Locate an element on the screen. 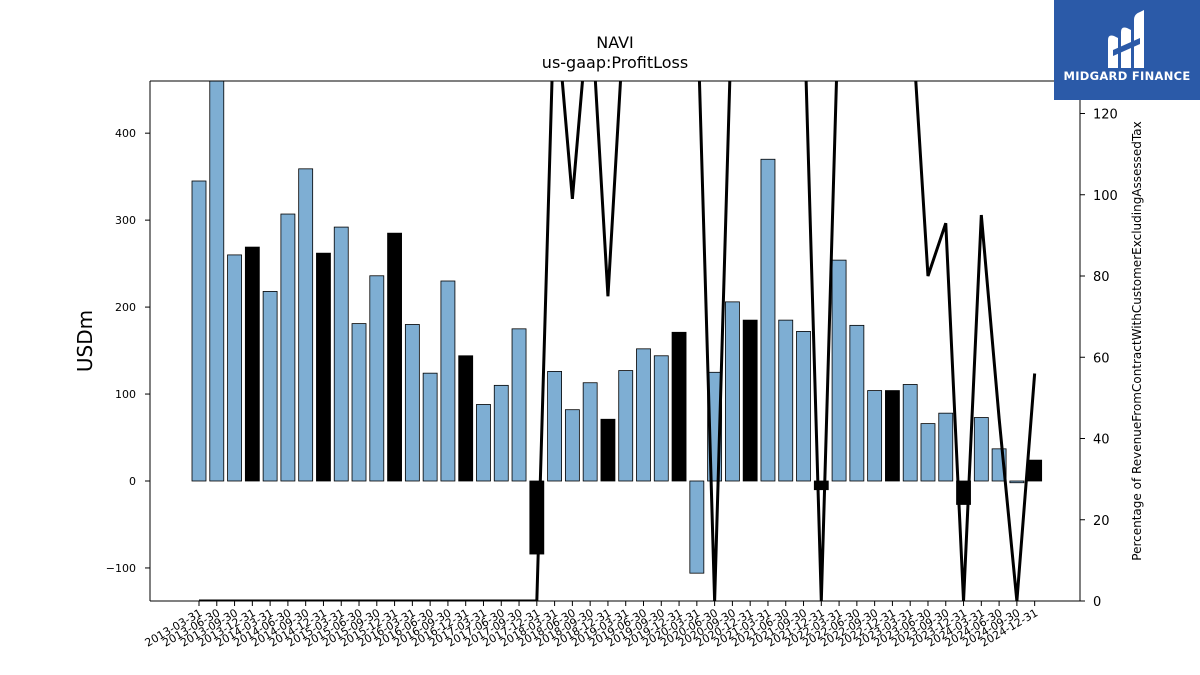 This screenshot has height=675, width=1200. logo-mark-icon is located at coordinates (1126, 39).